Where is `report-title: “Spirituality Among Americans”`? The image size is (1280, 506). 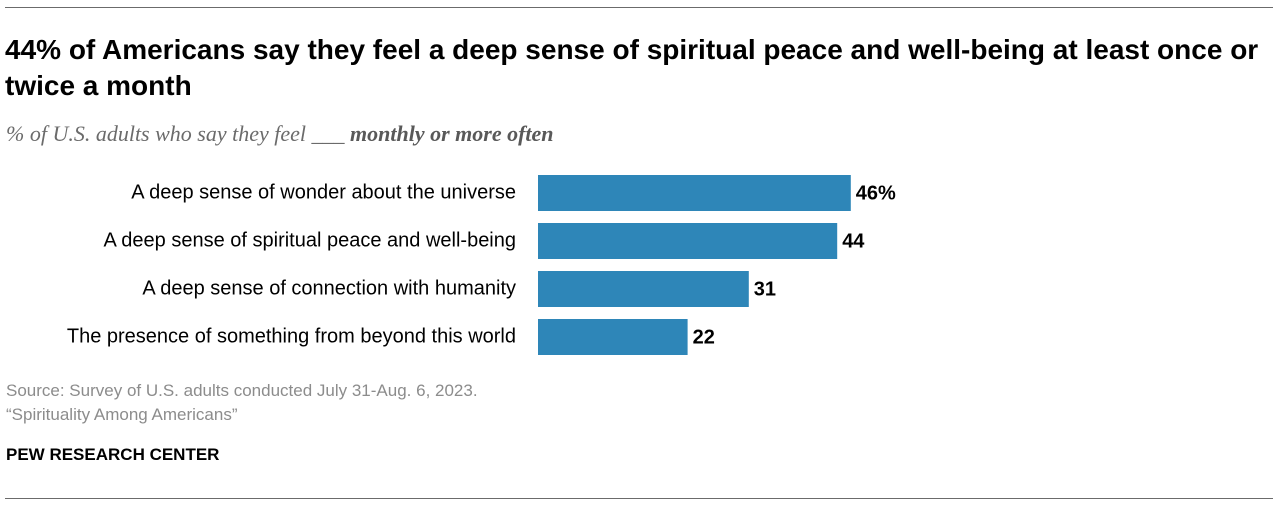
report-title: “Spirituality Among Americans” is located at coordinates (122, 414).